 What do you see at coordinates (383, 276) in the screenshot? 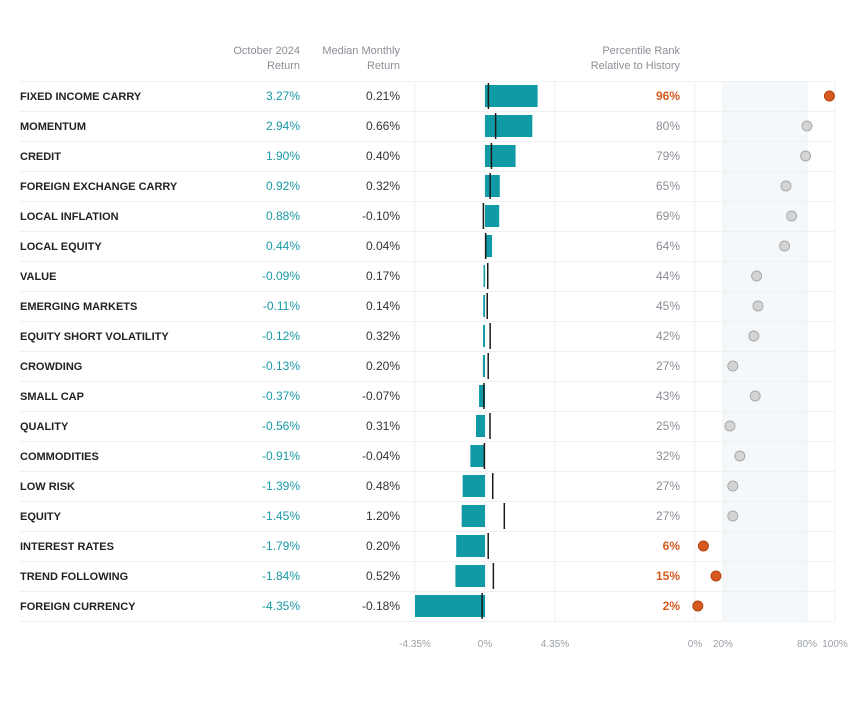
I see `median-return-value: 0.17%` at bounding box center [383, 276].